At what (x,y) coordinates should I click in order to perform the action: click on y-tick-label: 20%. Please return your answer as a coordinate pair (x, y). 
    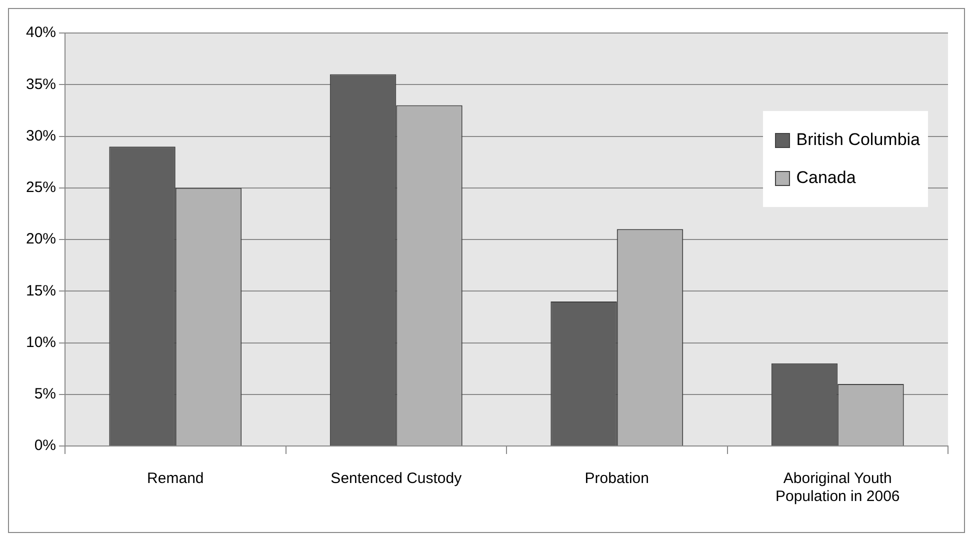
    Looking at the image, I should click on (41, 239).